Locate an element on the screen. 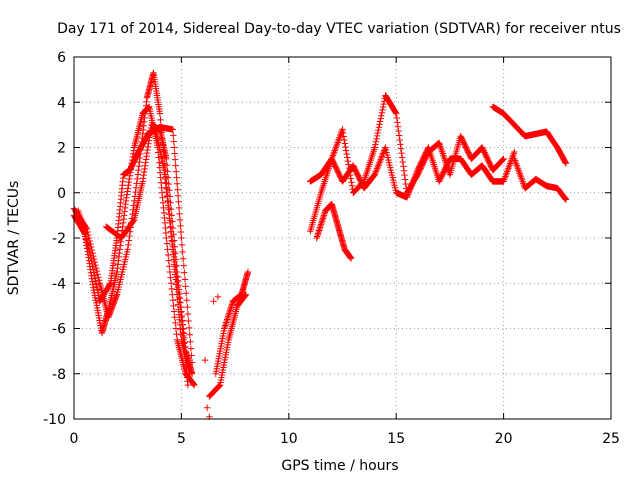 This screenshot has width=640, height=480. x-tick-label: 15 is located at coordinates (396, 439).